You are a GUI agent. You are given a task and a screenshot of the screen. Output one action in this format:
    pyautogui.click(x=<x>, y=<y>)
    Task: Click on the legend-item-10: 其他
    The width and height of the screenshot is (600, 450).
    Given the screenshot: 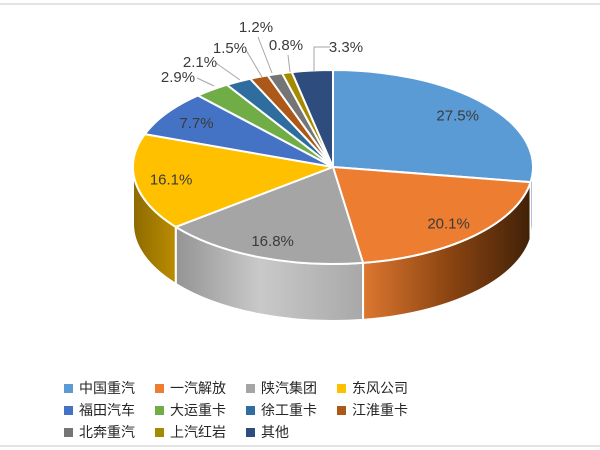 What is the action you would take?
    pyautogui.click(x=291, y=432)
    